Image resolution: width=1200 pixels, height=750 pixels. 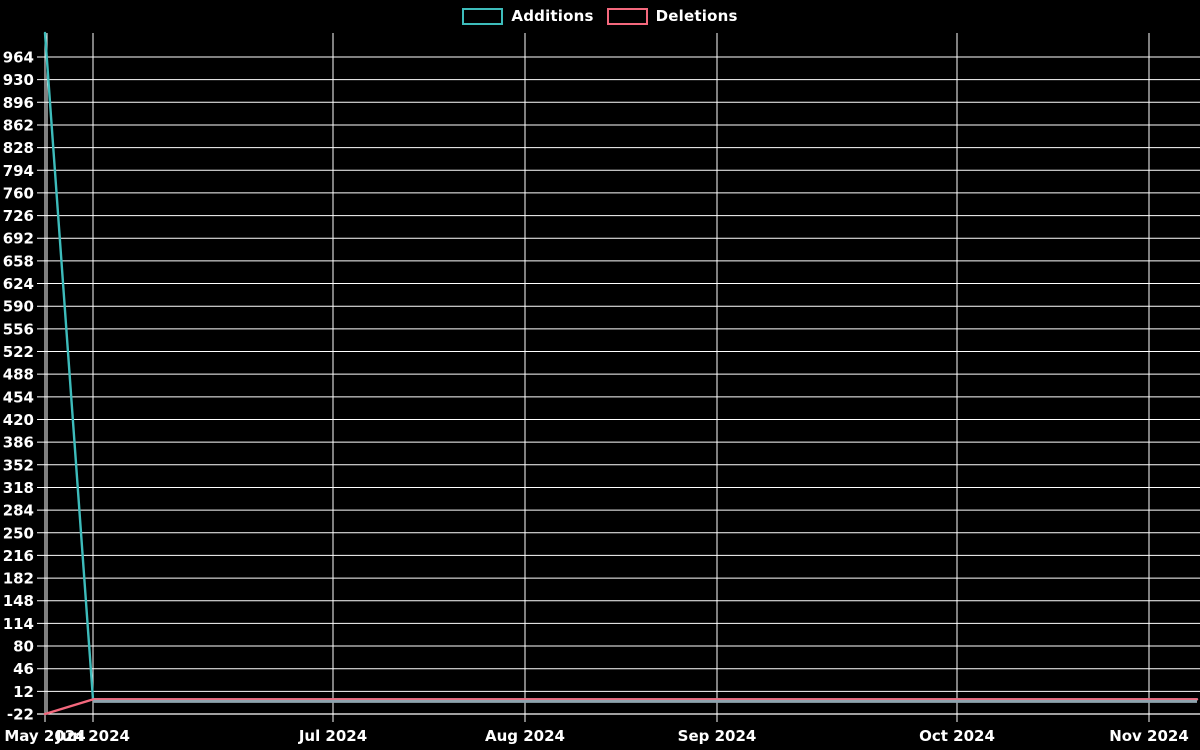 I want to click on y-tick-label: 590, so click(x=18, y=307).